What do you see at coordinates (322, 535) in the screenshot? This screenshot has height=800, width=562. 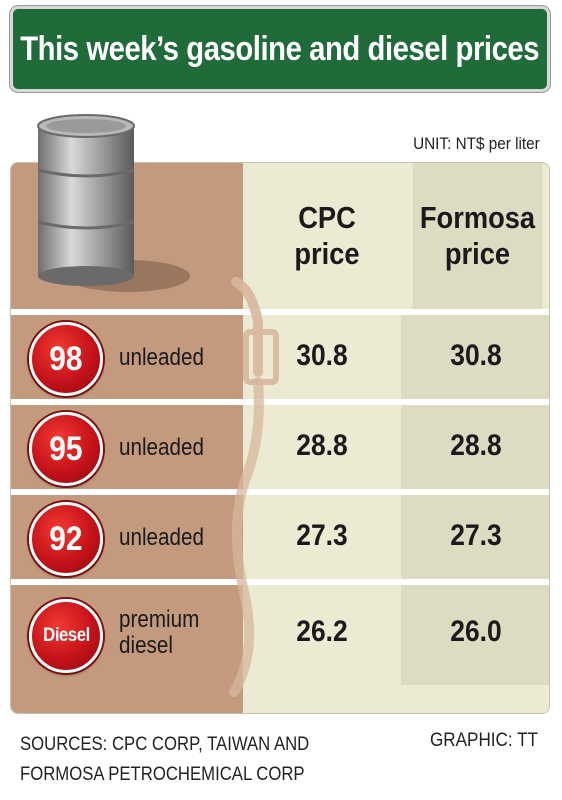 I see `cpc-price: 27.3` at bounding box center [322, 535].